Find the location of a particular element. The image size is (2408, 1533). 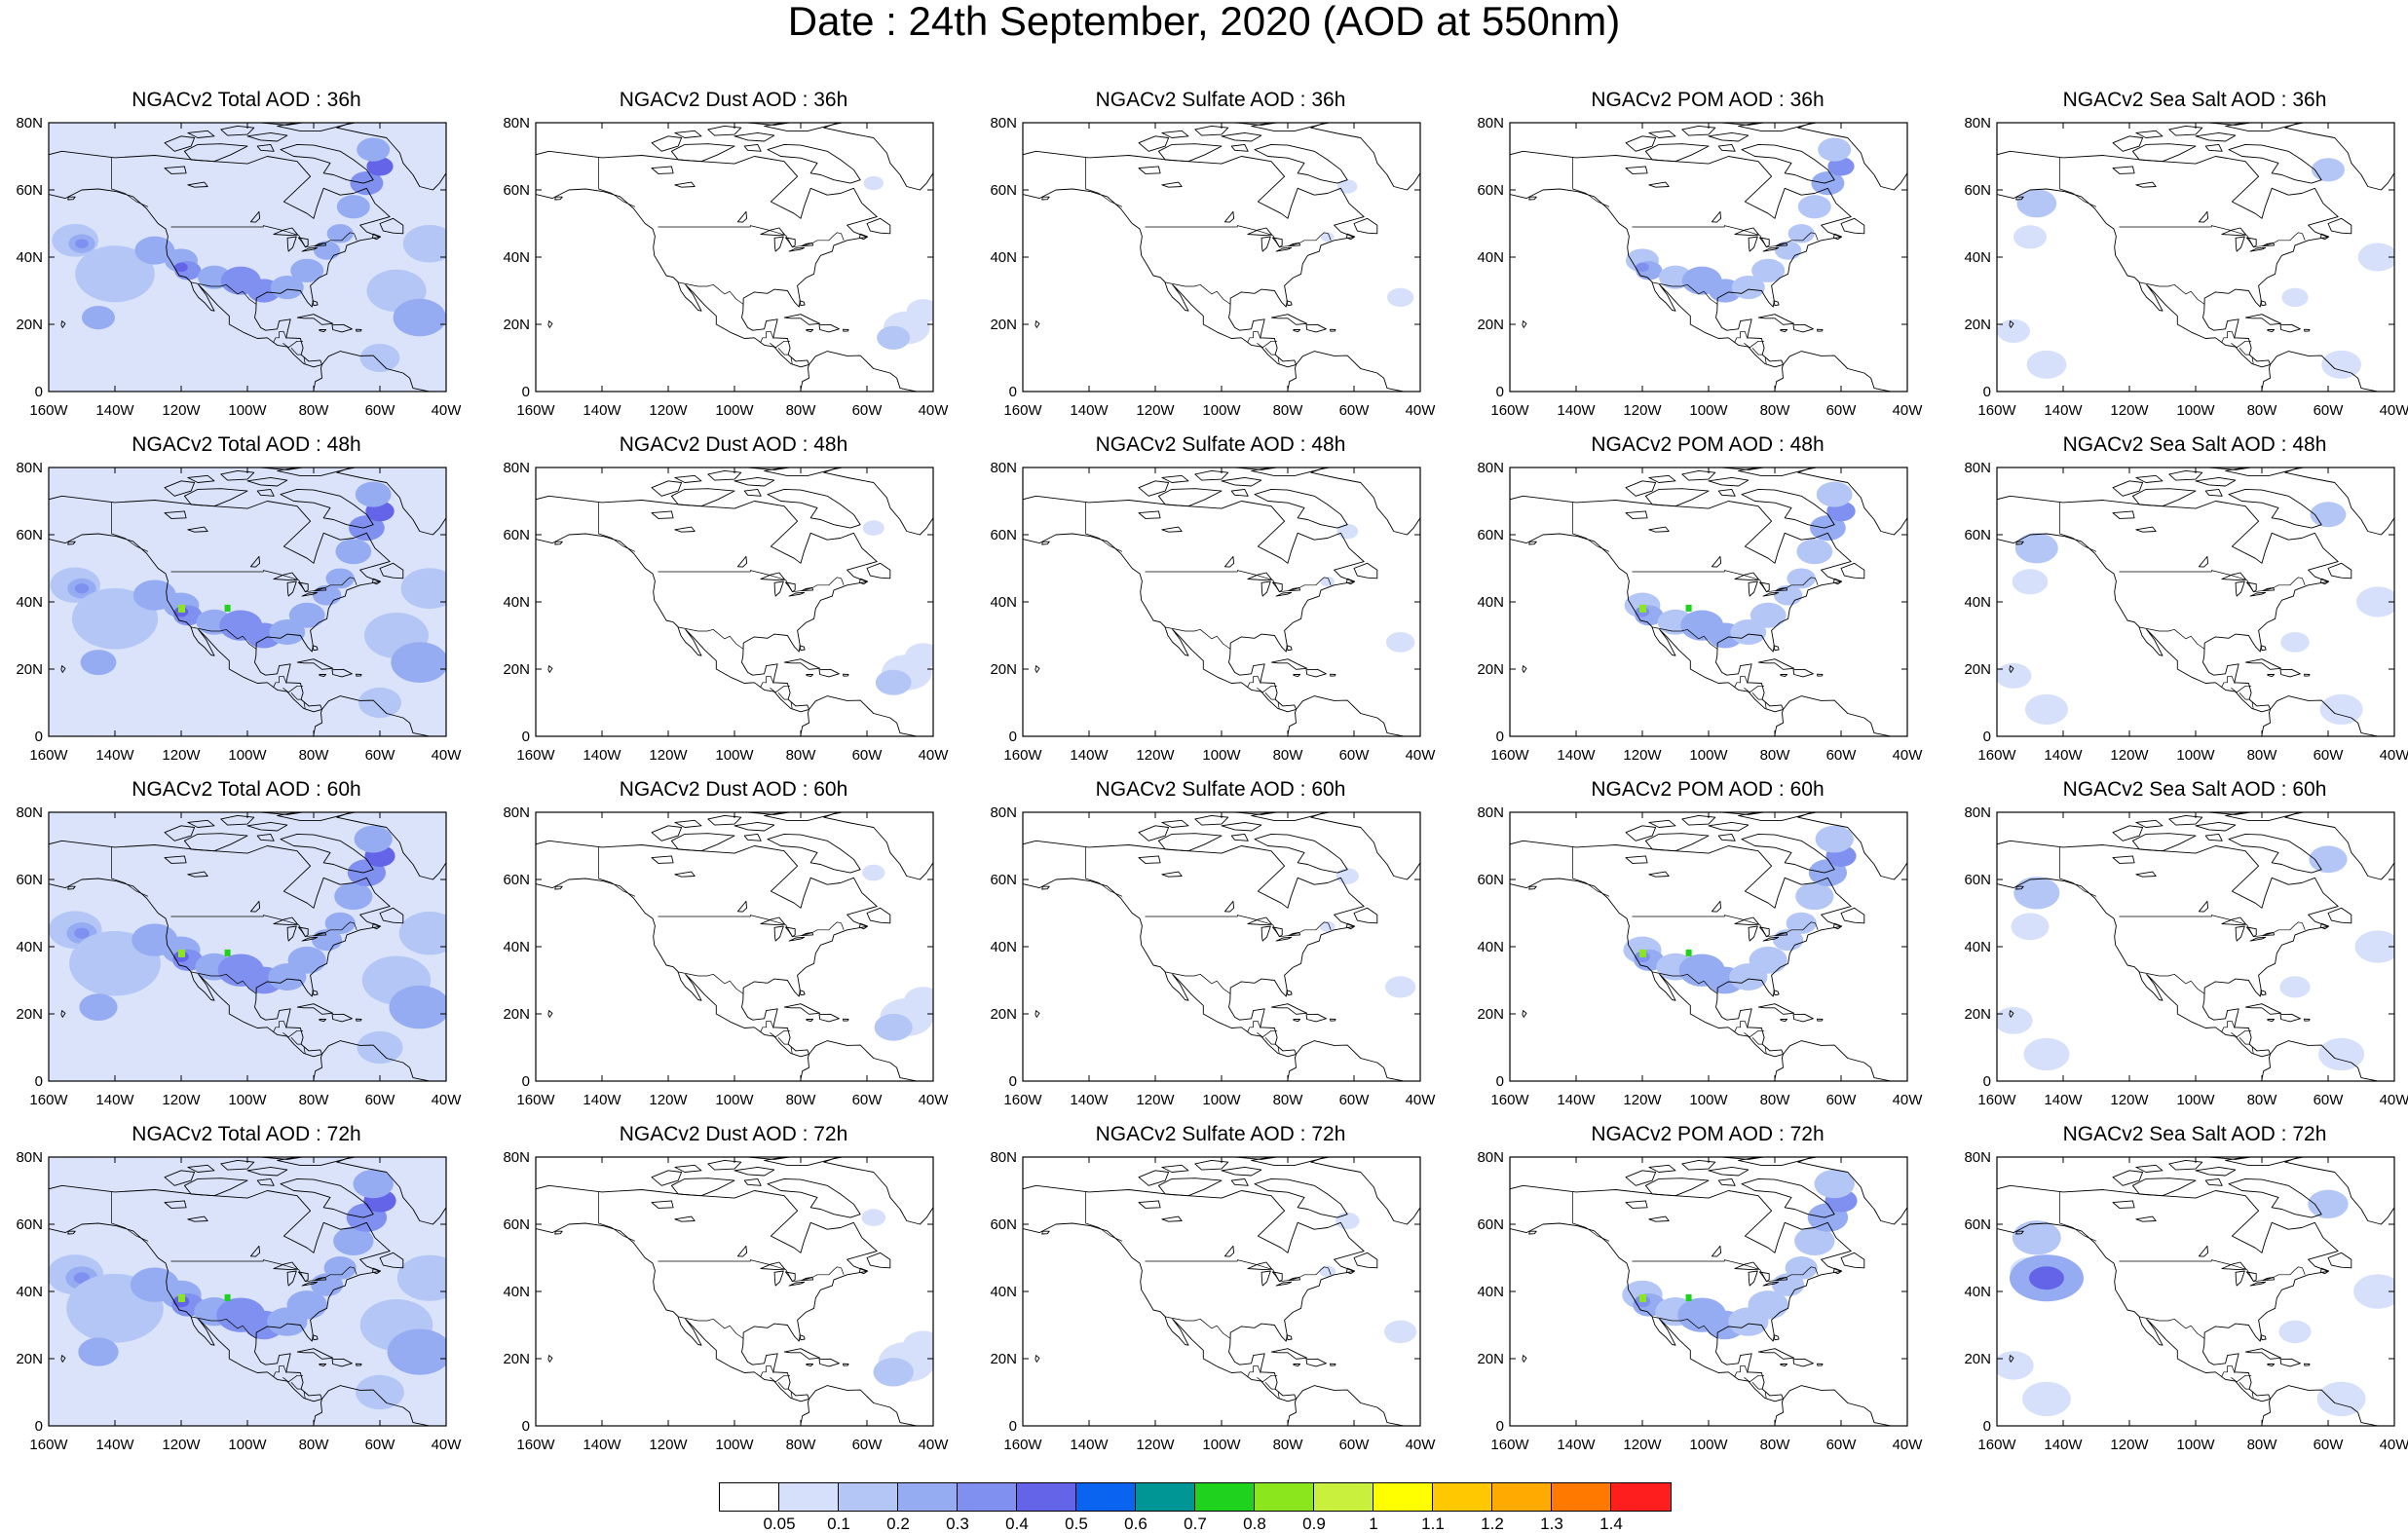

aod-shading is located at coordinates (1740, 1255).